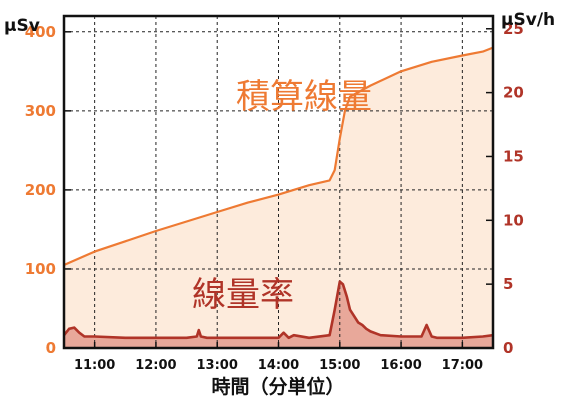 The height and width of the screenshot is (402, 575). I want to click on right-tick-label: 5, so click(508, 284).